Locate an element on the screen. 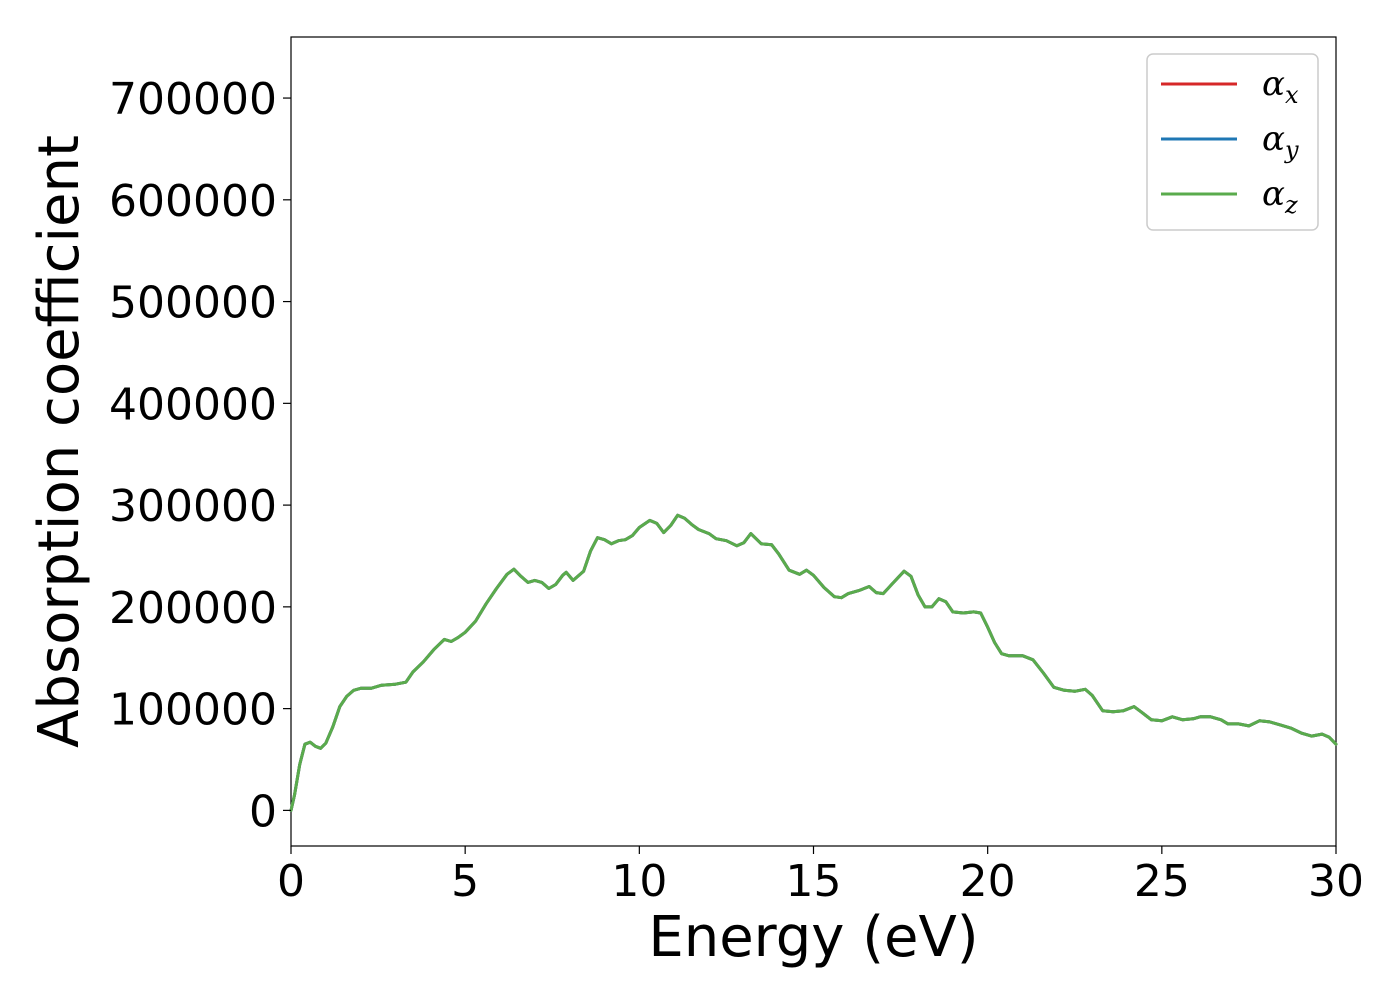 The width and height of the screenshot is (1400, 1000). y-tick-label: 300000 is located at coordinates (193, 506).